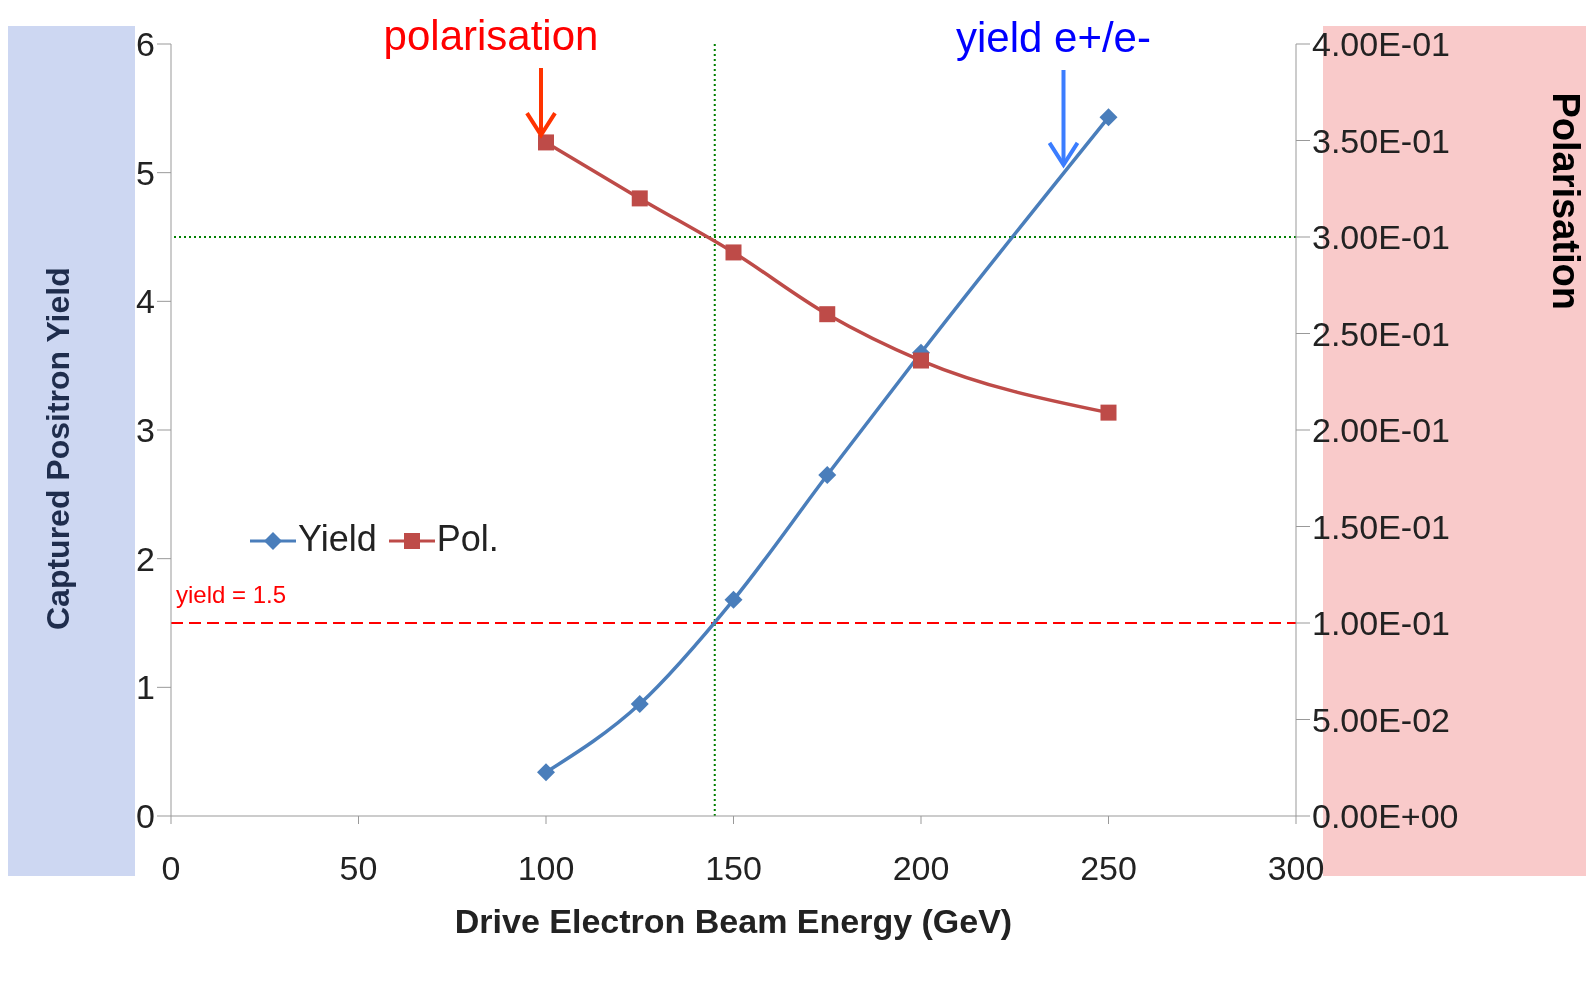  I want to click on y-axis-title: Captured Positron Yield, so click(58, 448).